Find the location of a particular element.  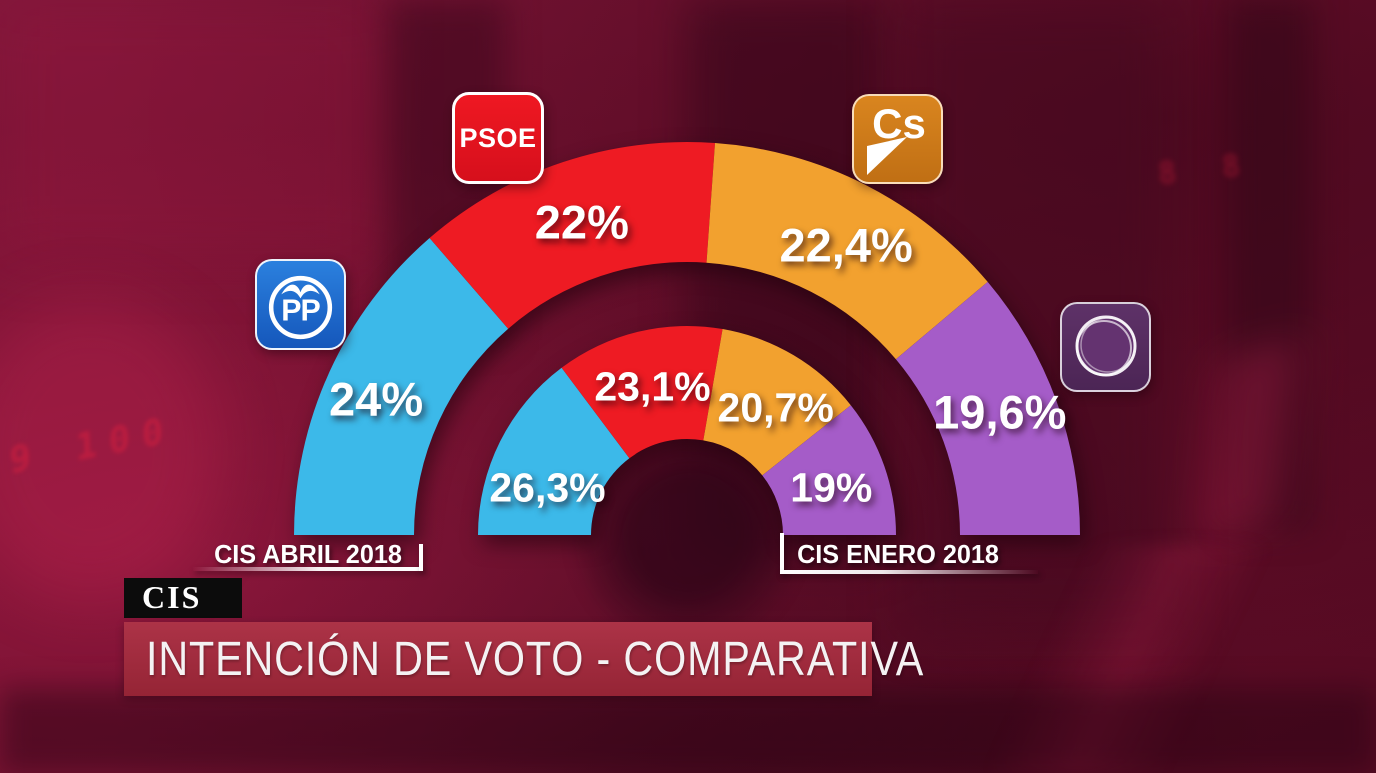

segment-value-inner-pp: 26,3% is located at coordinates (547, 487).